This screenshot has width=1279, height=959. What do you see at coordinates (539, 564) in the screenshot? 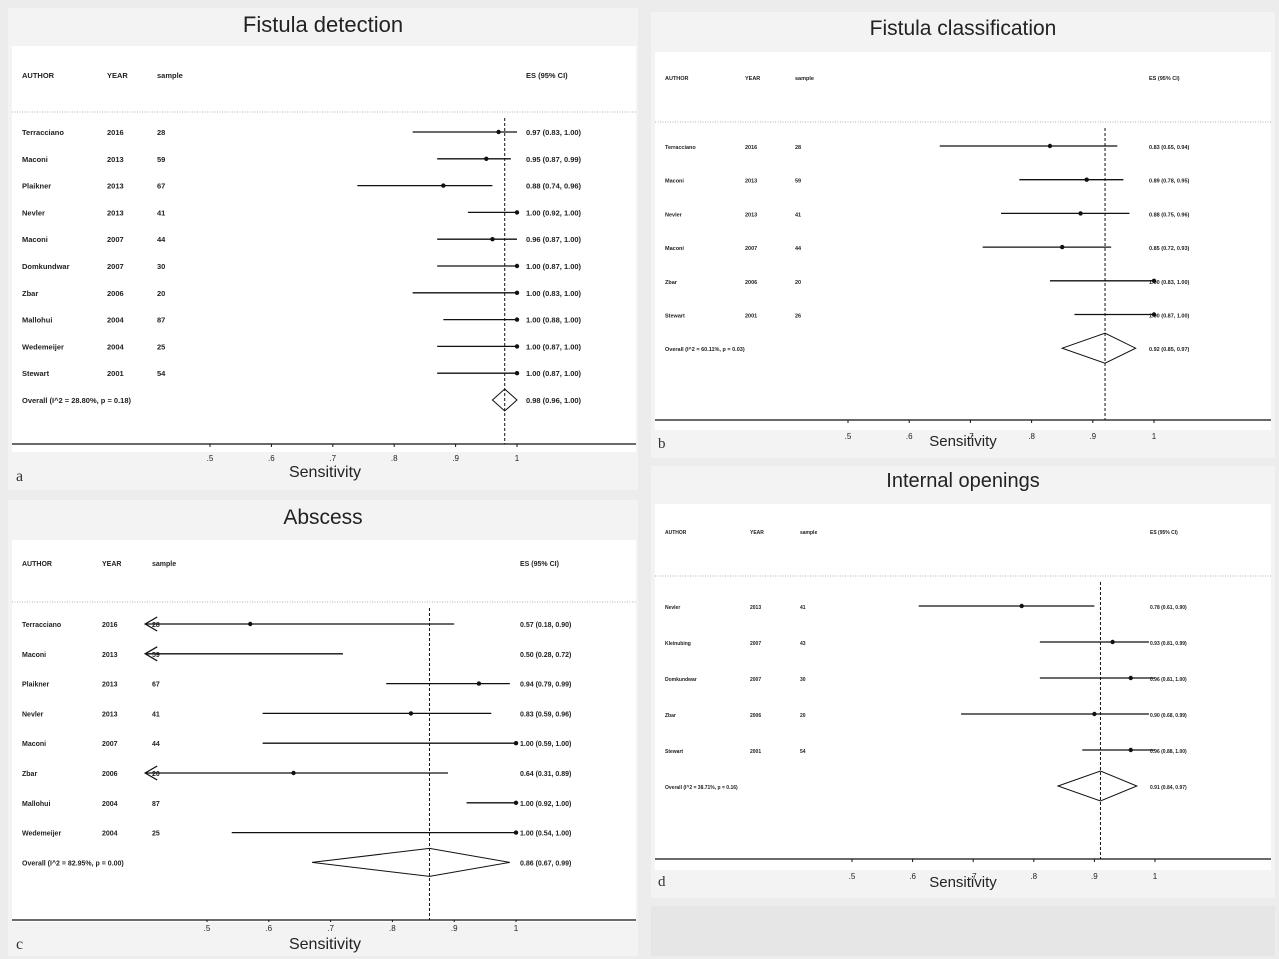
I see `header-es: ES (95% CI)` at bounding box center [539, 564].